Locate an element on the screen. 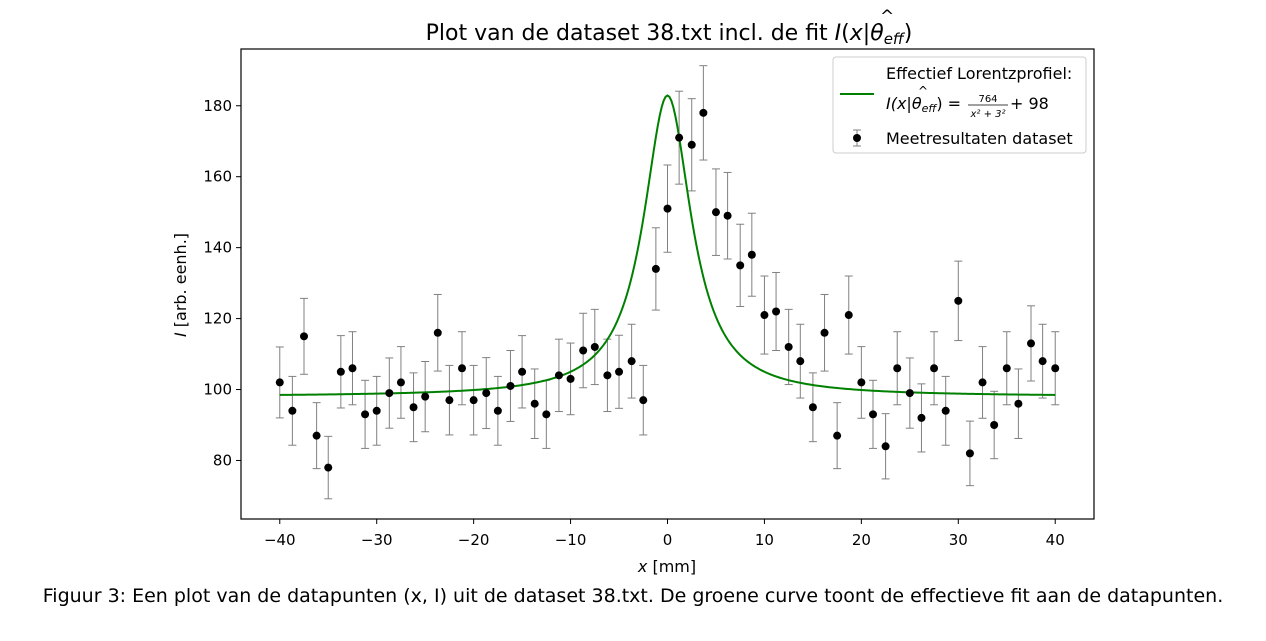 Image resolution: width=1266 pixels, height=641 pixels. x-tick-label: 30 is located at coordinates (958, 540).